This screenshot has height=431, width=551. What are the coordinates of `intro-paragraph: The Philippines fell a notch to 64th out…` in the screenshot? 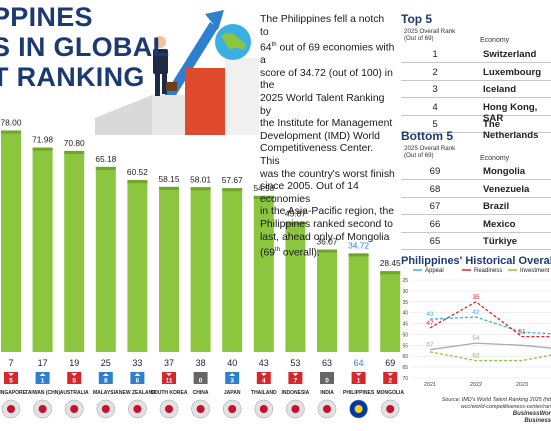 It's located at (327, 137).